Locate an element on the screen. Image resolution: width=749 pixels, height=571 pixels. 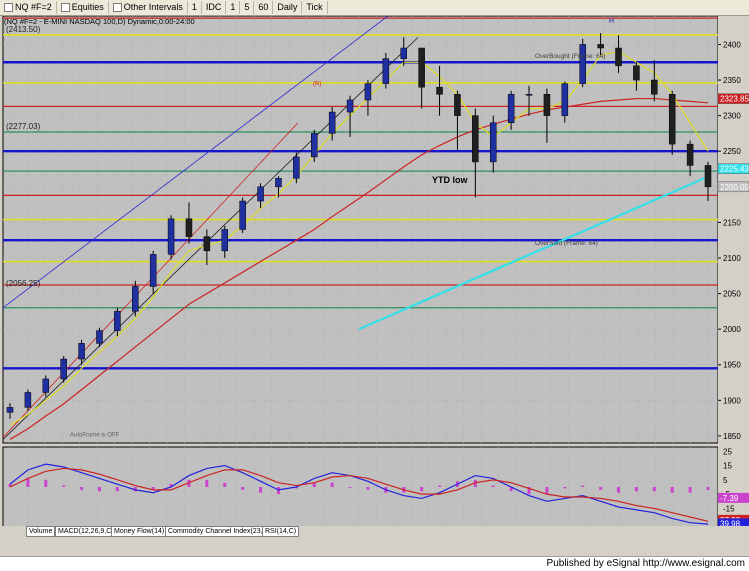
macd-badge-label: -7.39 is located at coordinates (729, 498).